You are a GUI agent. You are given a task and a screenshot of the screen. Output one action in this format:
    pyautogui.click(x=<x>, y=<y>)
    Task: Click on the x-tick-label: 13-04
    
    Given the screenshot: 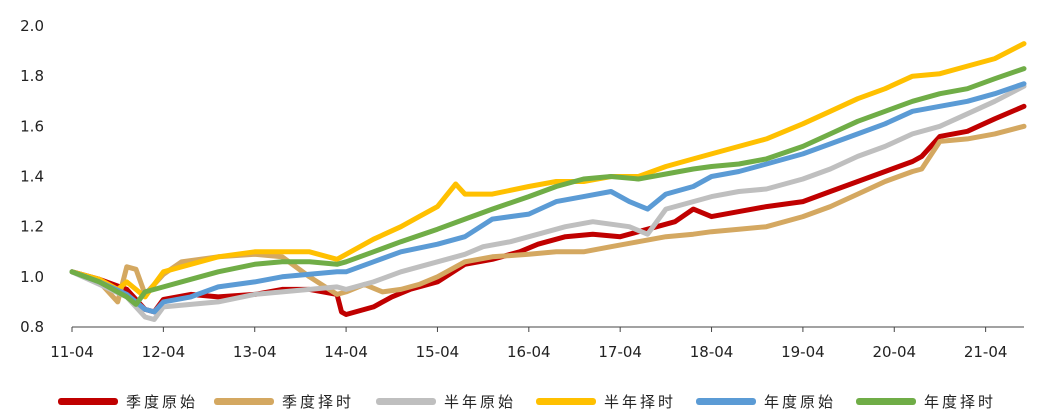 What is the action you would take?
    pyautogui.click(x=255, y=352)
    